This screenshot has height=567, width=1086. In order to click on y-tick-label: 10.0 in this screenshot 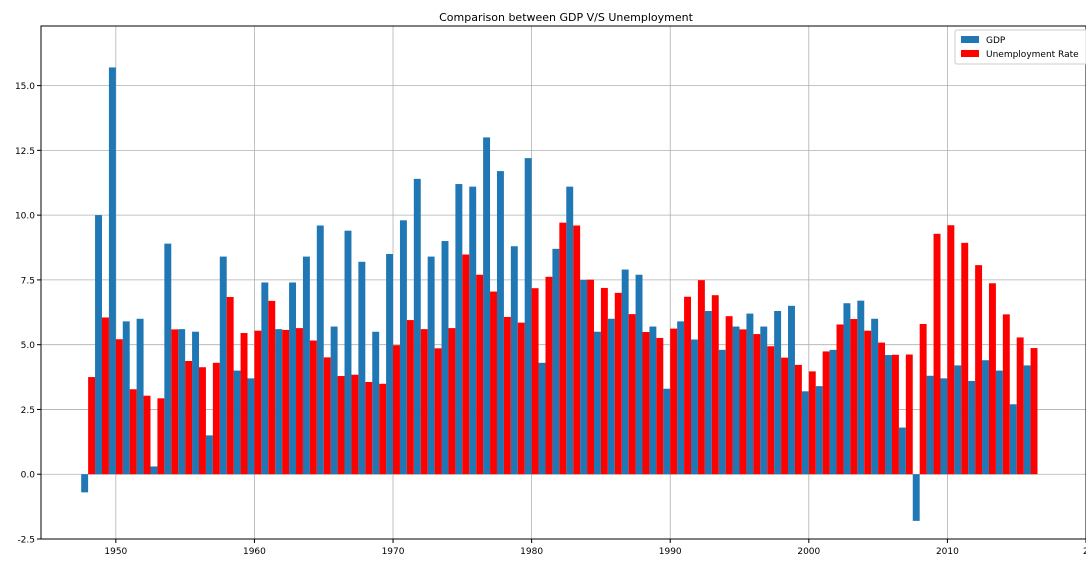, I will do `click(25, 217)`.